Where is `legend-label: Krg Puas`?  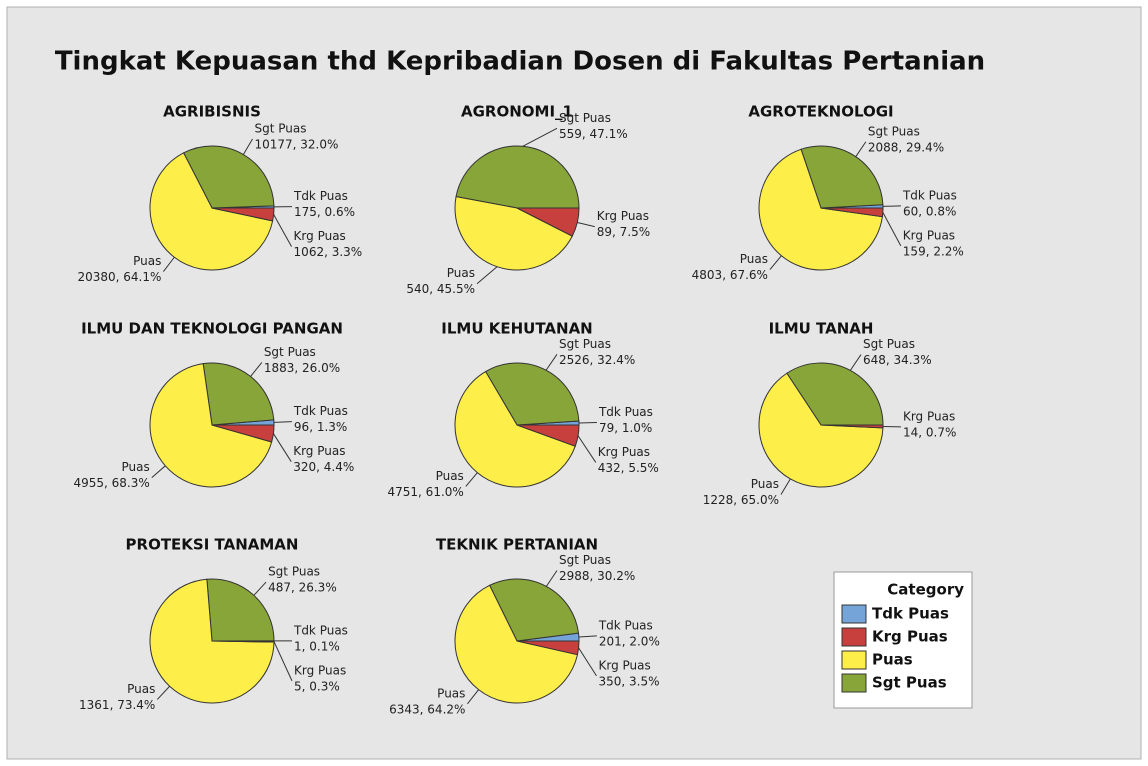
legend-label: Krg Puas is located at coordinates (910, 637).